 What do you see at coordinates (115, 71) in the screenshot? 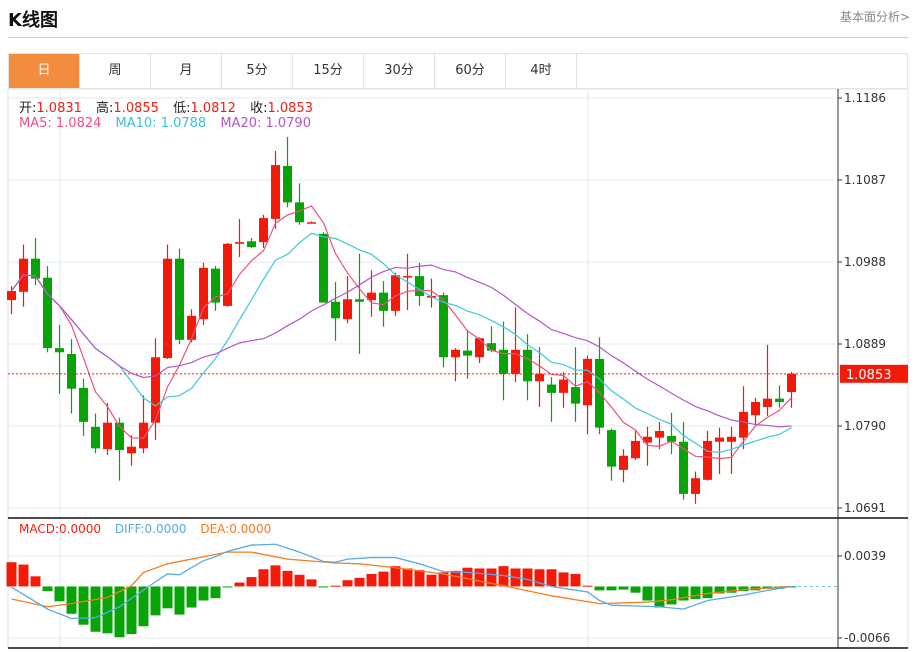
I see `tab-week: 周` at bounding box center [115, 71].